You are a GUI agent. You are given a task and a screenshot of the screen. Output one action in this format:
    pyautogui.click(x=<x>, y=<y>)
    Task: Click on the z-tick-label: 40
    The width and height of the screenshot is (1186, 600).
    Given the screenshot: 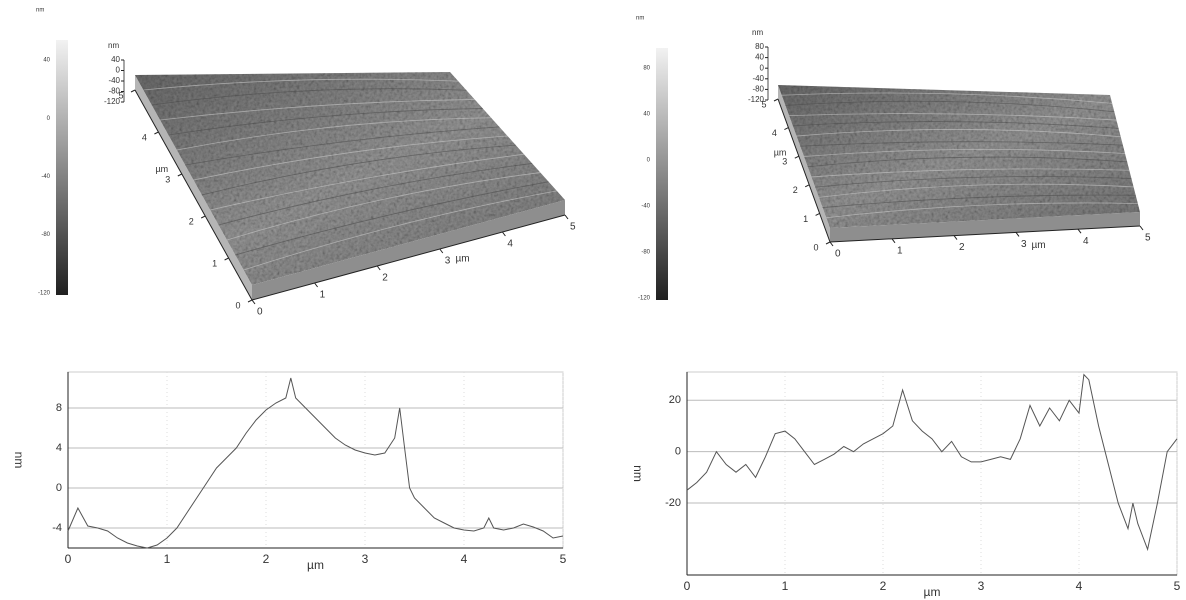 What is the action you would take?
    pyautogui.click(x=115, y=59)
    